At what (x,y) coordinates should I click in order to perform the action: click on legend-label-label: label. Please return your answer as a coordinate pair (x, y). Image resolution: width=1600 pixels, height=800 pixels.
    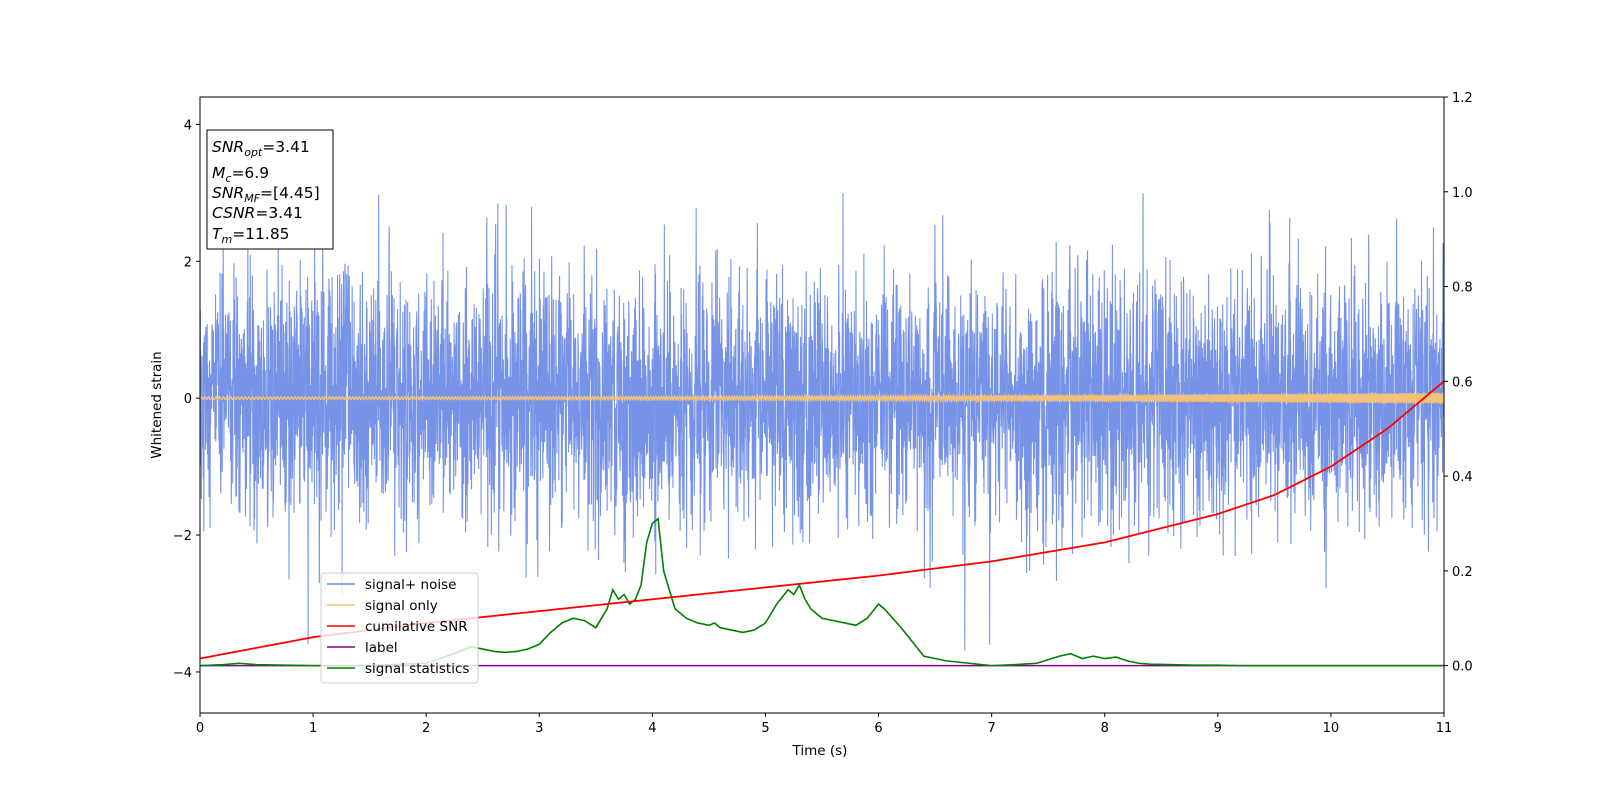
    Looking at the image, I should click on (381, 648).